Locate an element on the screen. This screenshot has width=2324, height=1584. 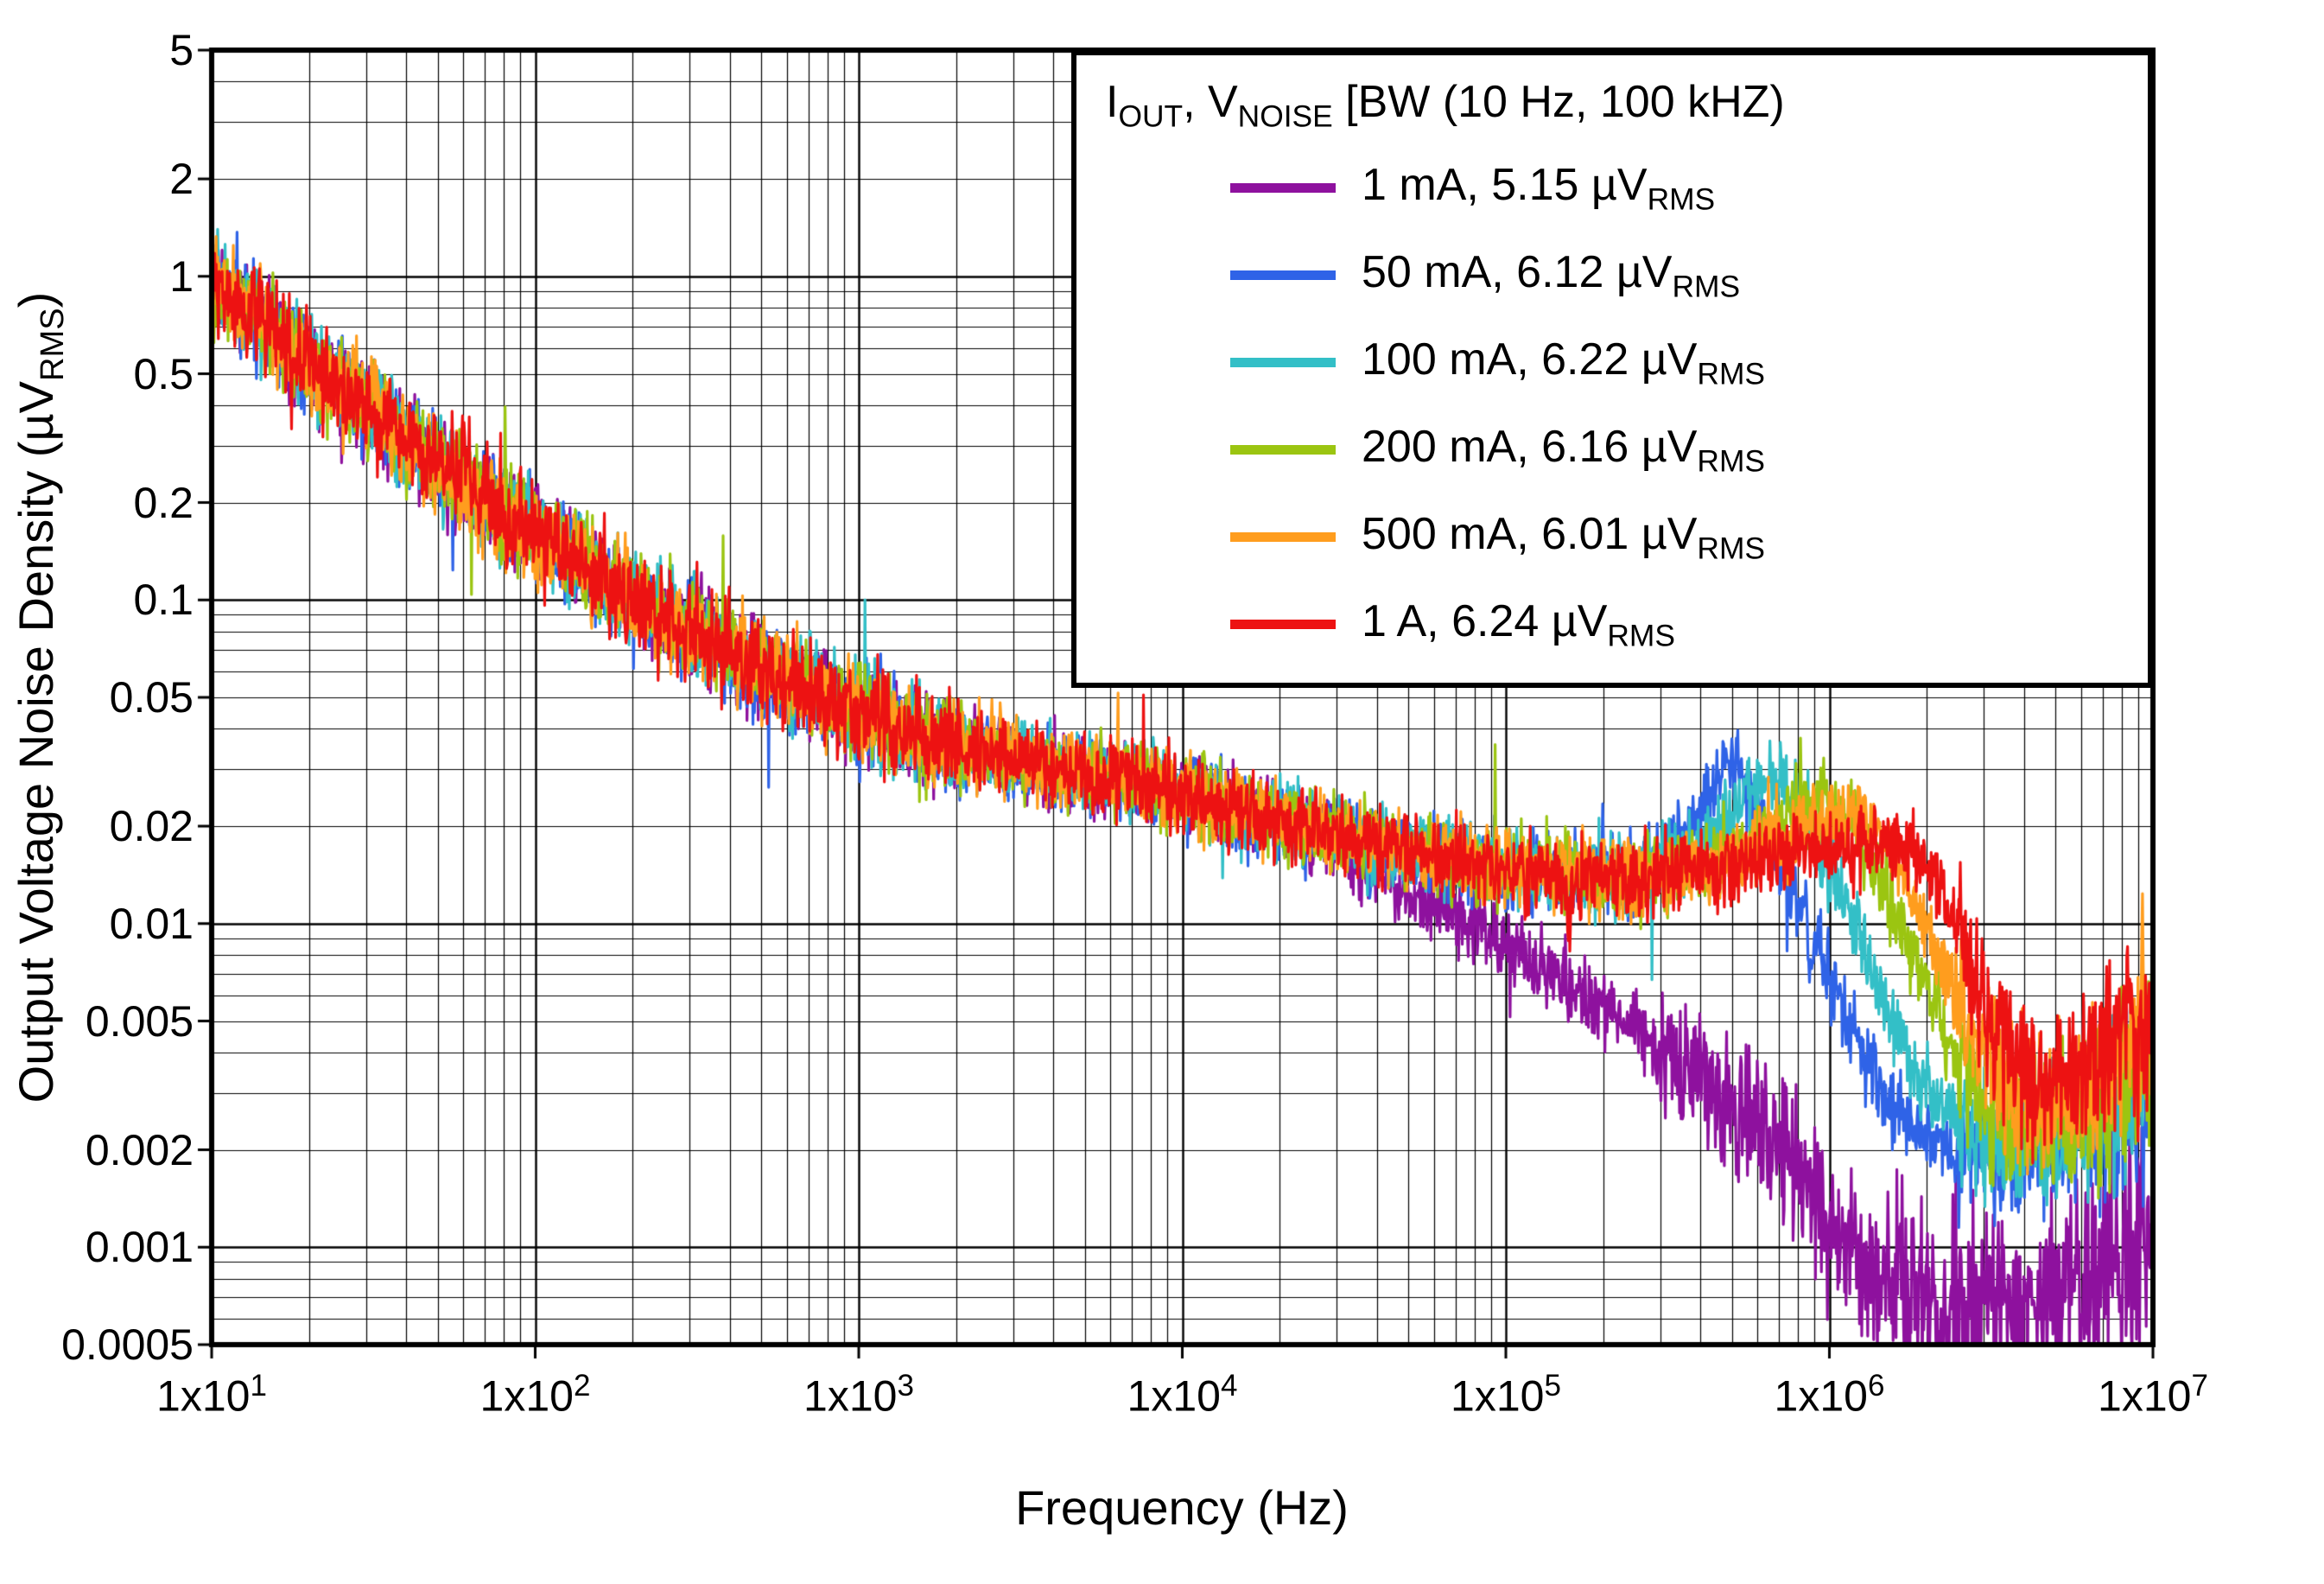
y-tick-label: 0.0005 is located at coordinates (127, 1344).